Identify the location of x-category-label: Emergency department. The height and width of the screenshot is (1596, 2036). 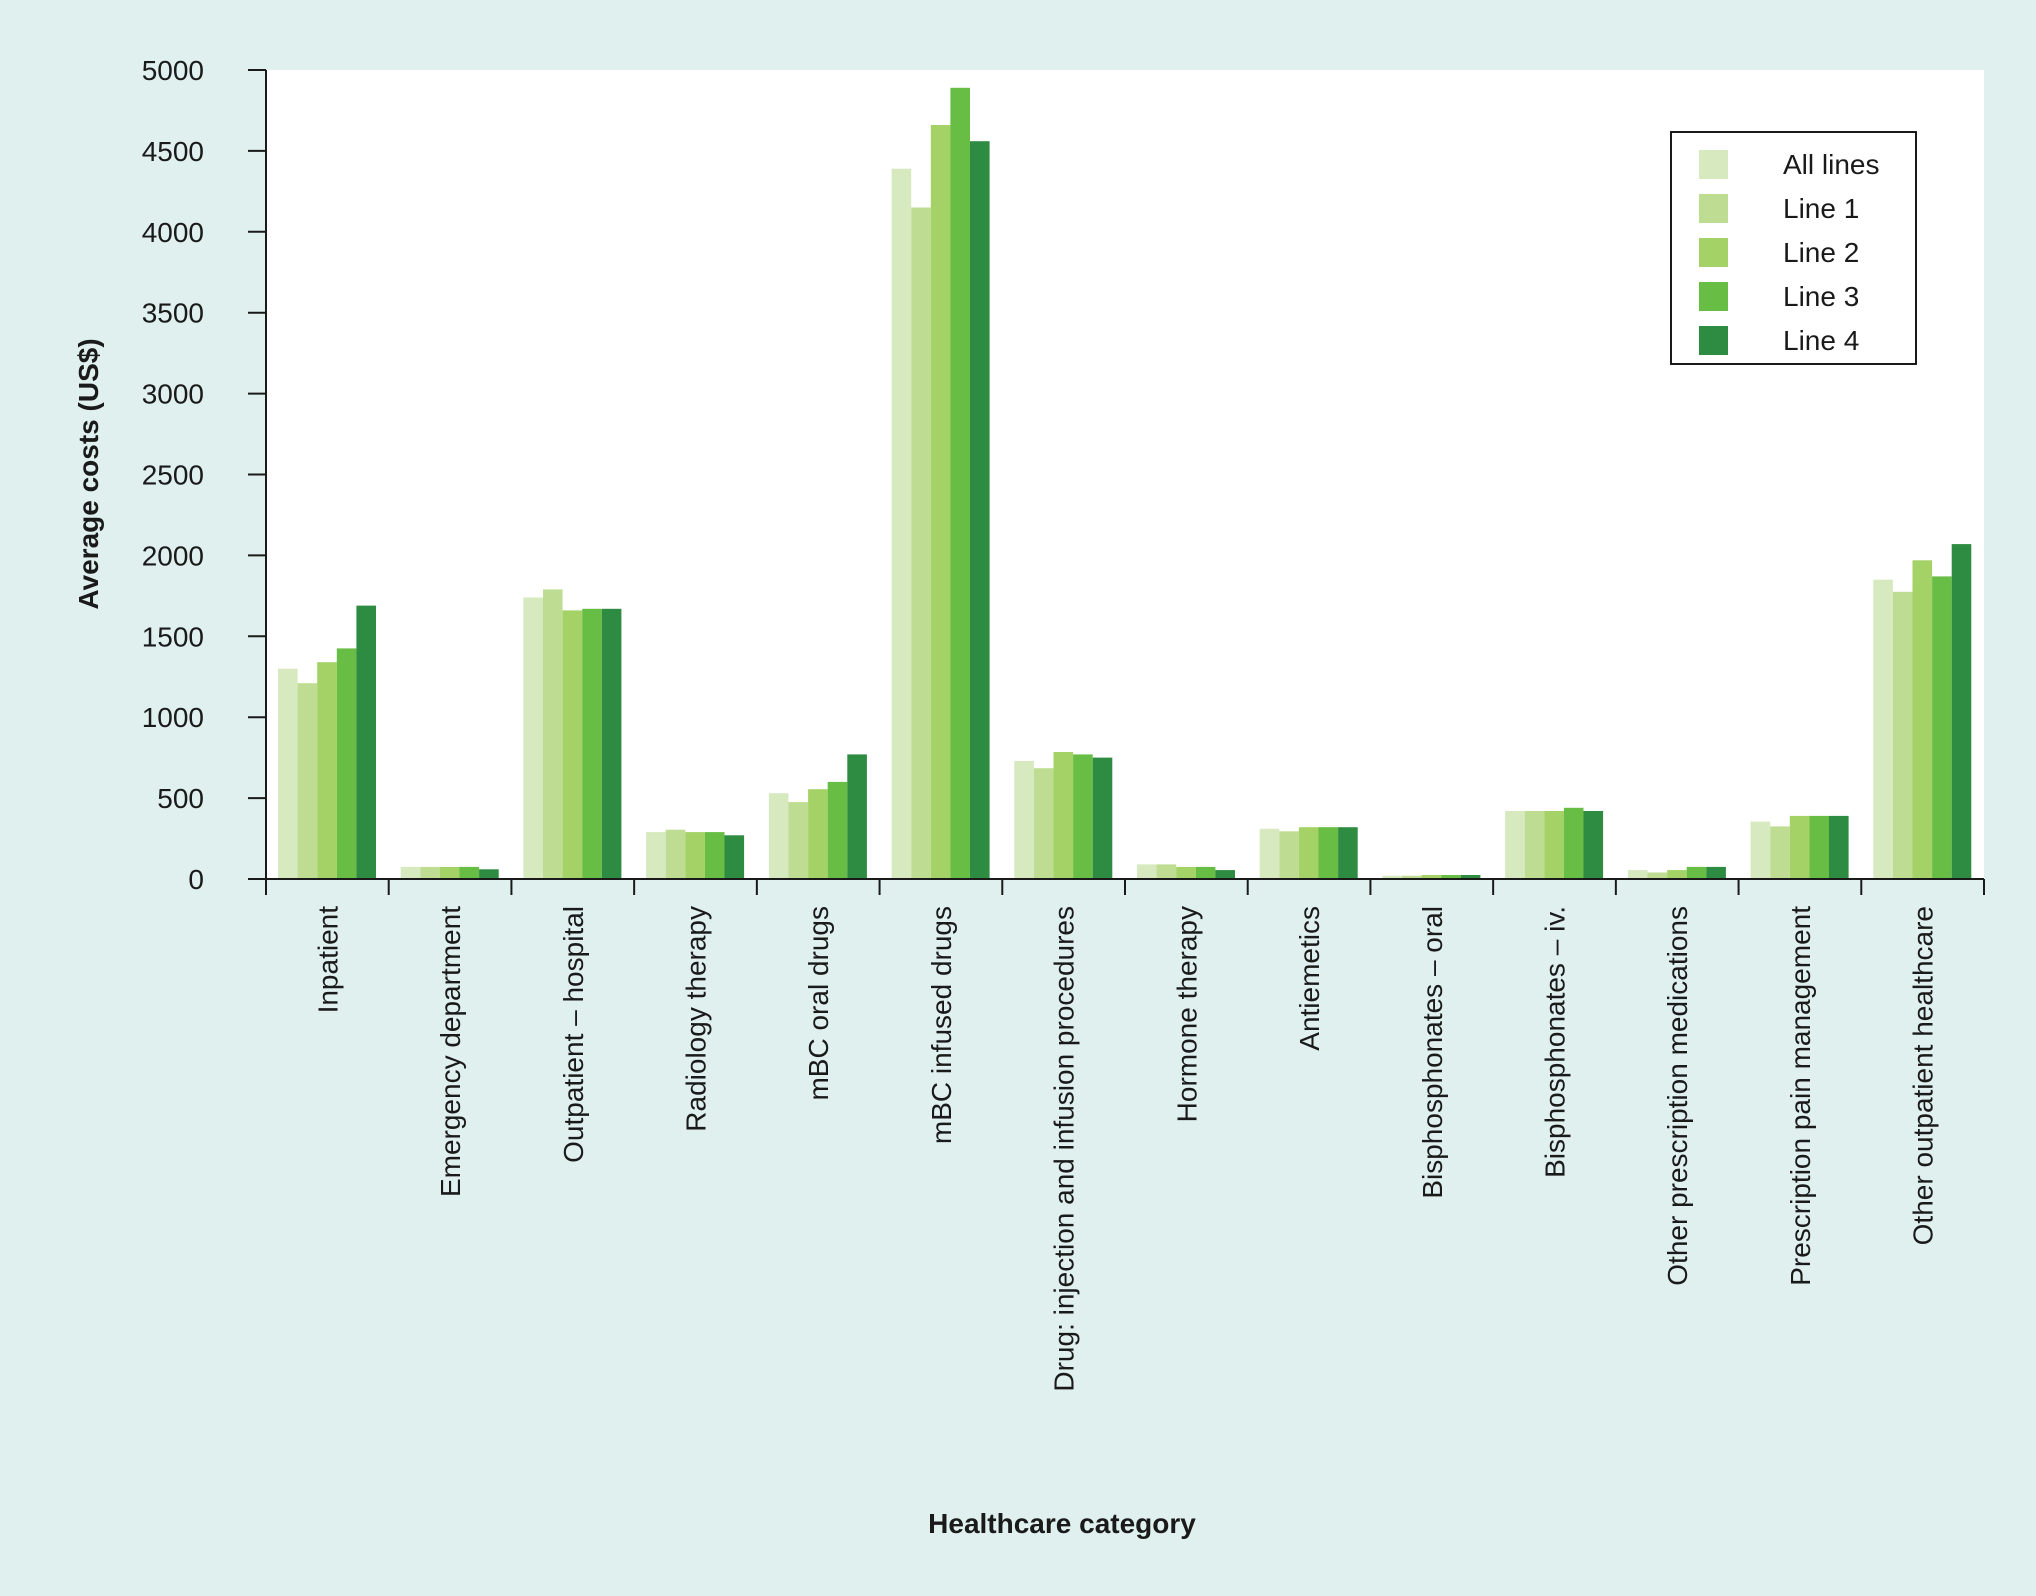
(450, 1051).